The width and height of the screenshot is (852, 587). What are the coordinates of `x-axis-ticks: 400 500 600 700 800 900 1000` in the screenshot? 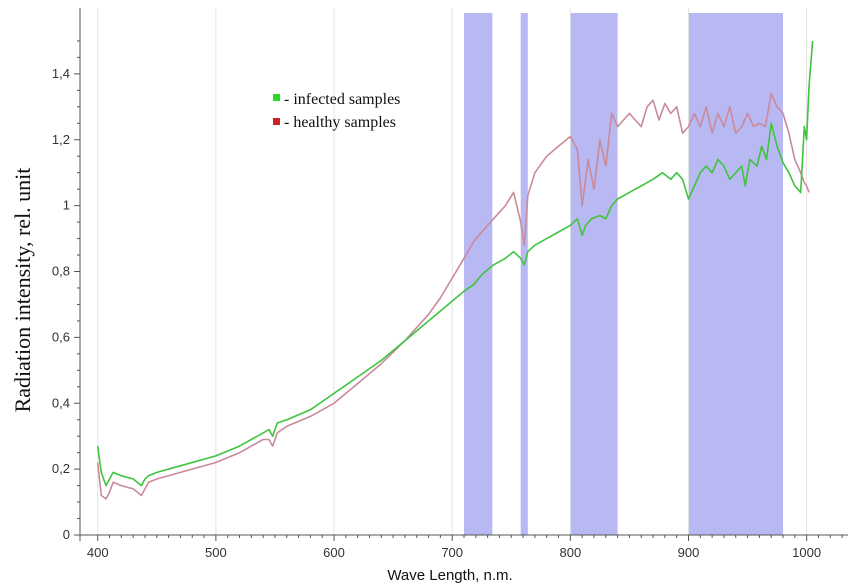 It's located at (465, 547).